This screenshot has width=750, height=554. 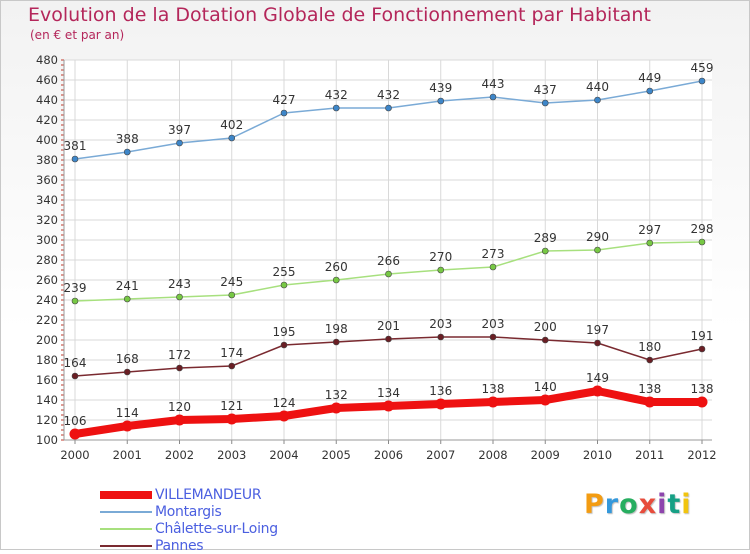 What do you see at coordinates (612, 504) in the screenshot?
I see `logo-letter: r` at bounding box center [612, 504].